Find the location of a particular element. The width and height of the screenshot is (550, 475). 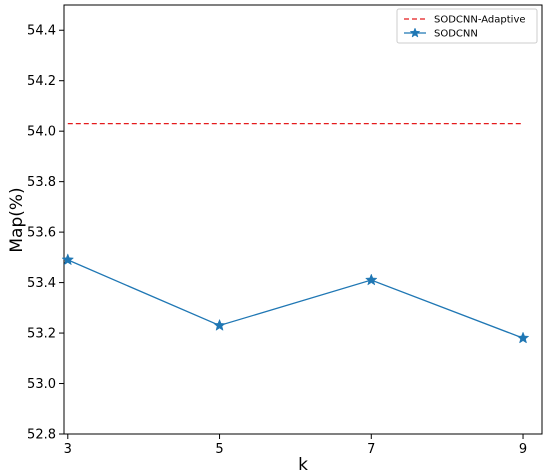

y-tick-label: 53.6 is located at coordinates (41, 233).